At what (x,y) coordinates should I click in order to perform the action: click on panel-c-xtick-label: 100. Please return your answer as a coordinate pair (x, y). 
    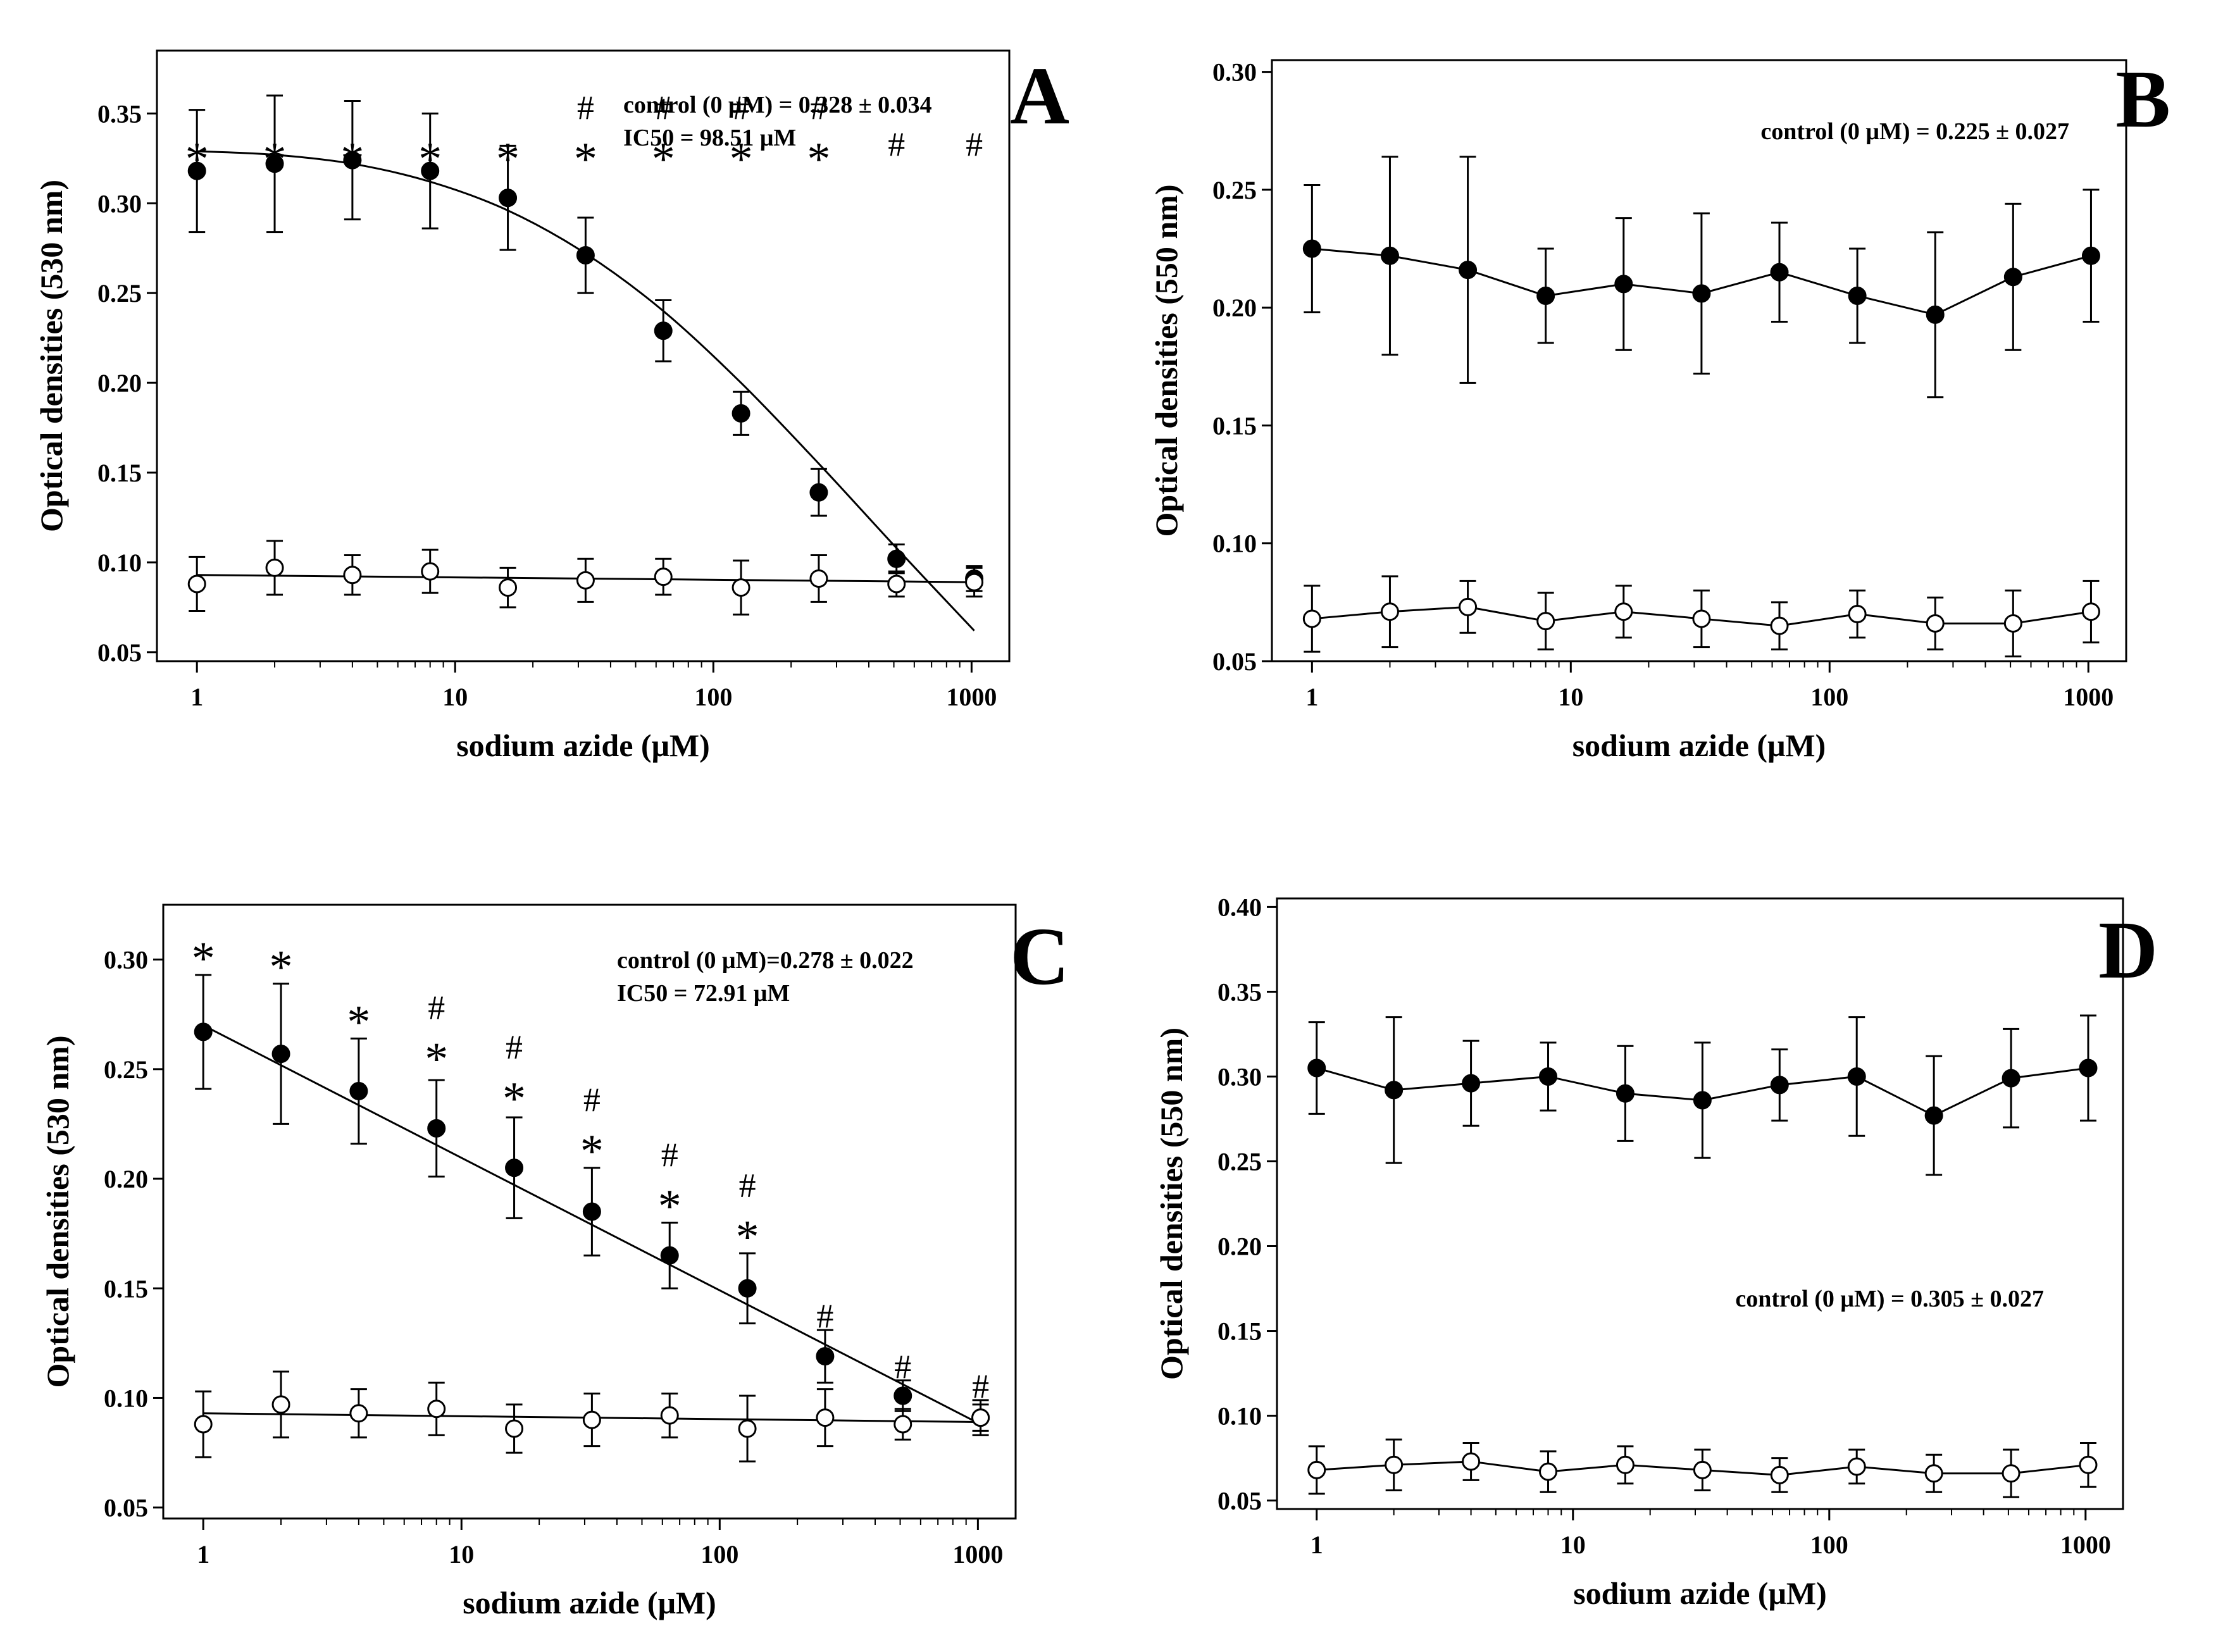
    Looking at the image, I should click on (719, 1554).